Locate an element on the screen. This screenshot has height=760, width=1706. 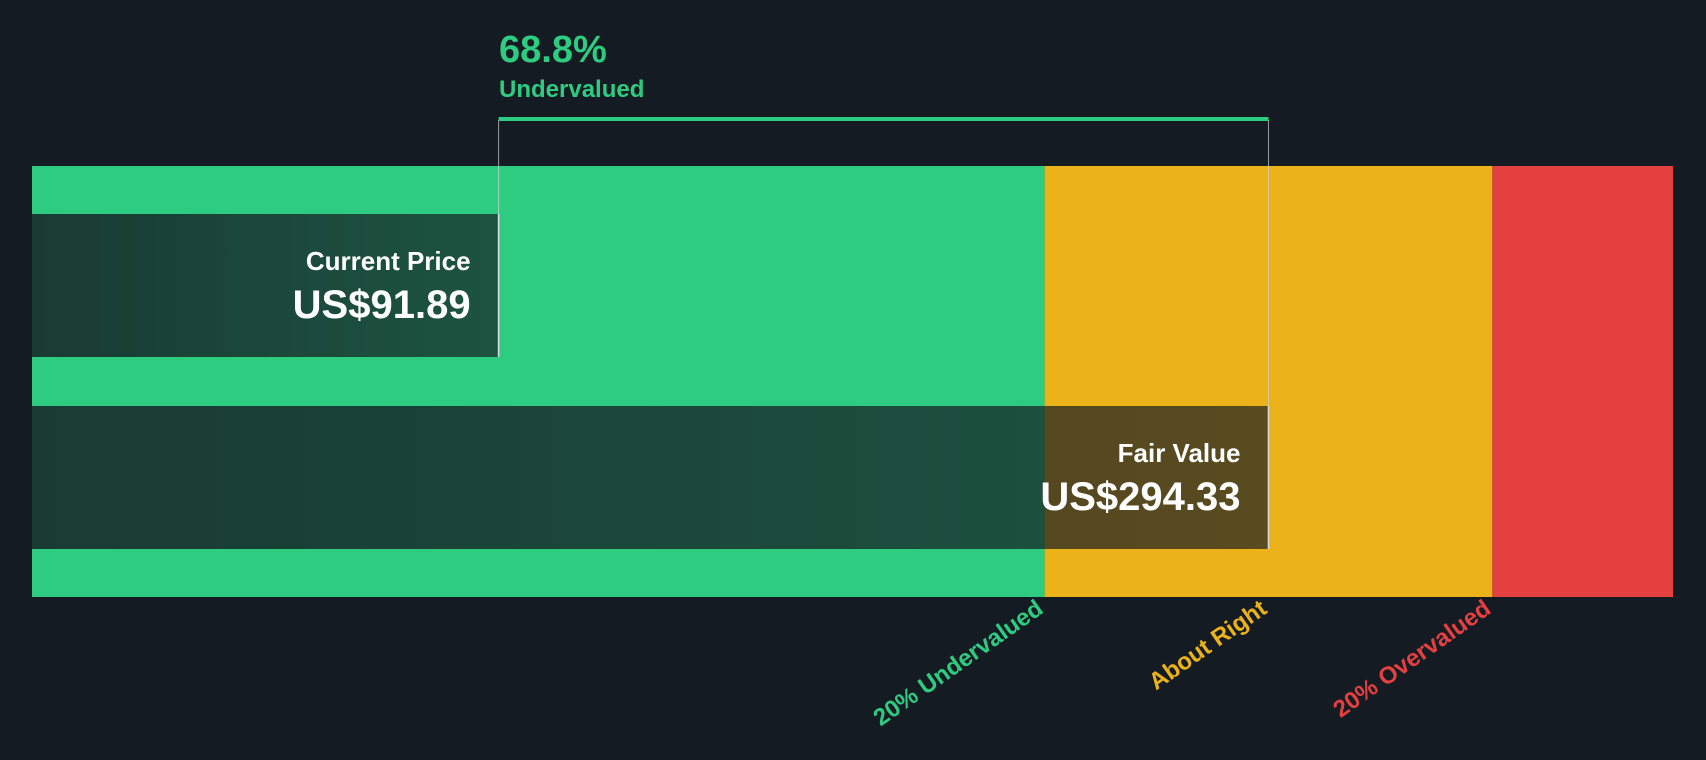
bar-value: US$91.89 is located at coordinates (382, 305).